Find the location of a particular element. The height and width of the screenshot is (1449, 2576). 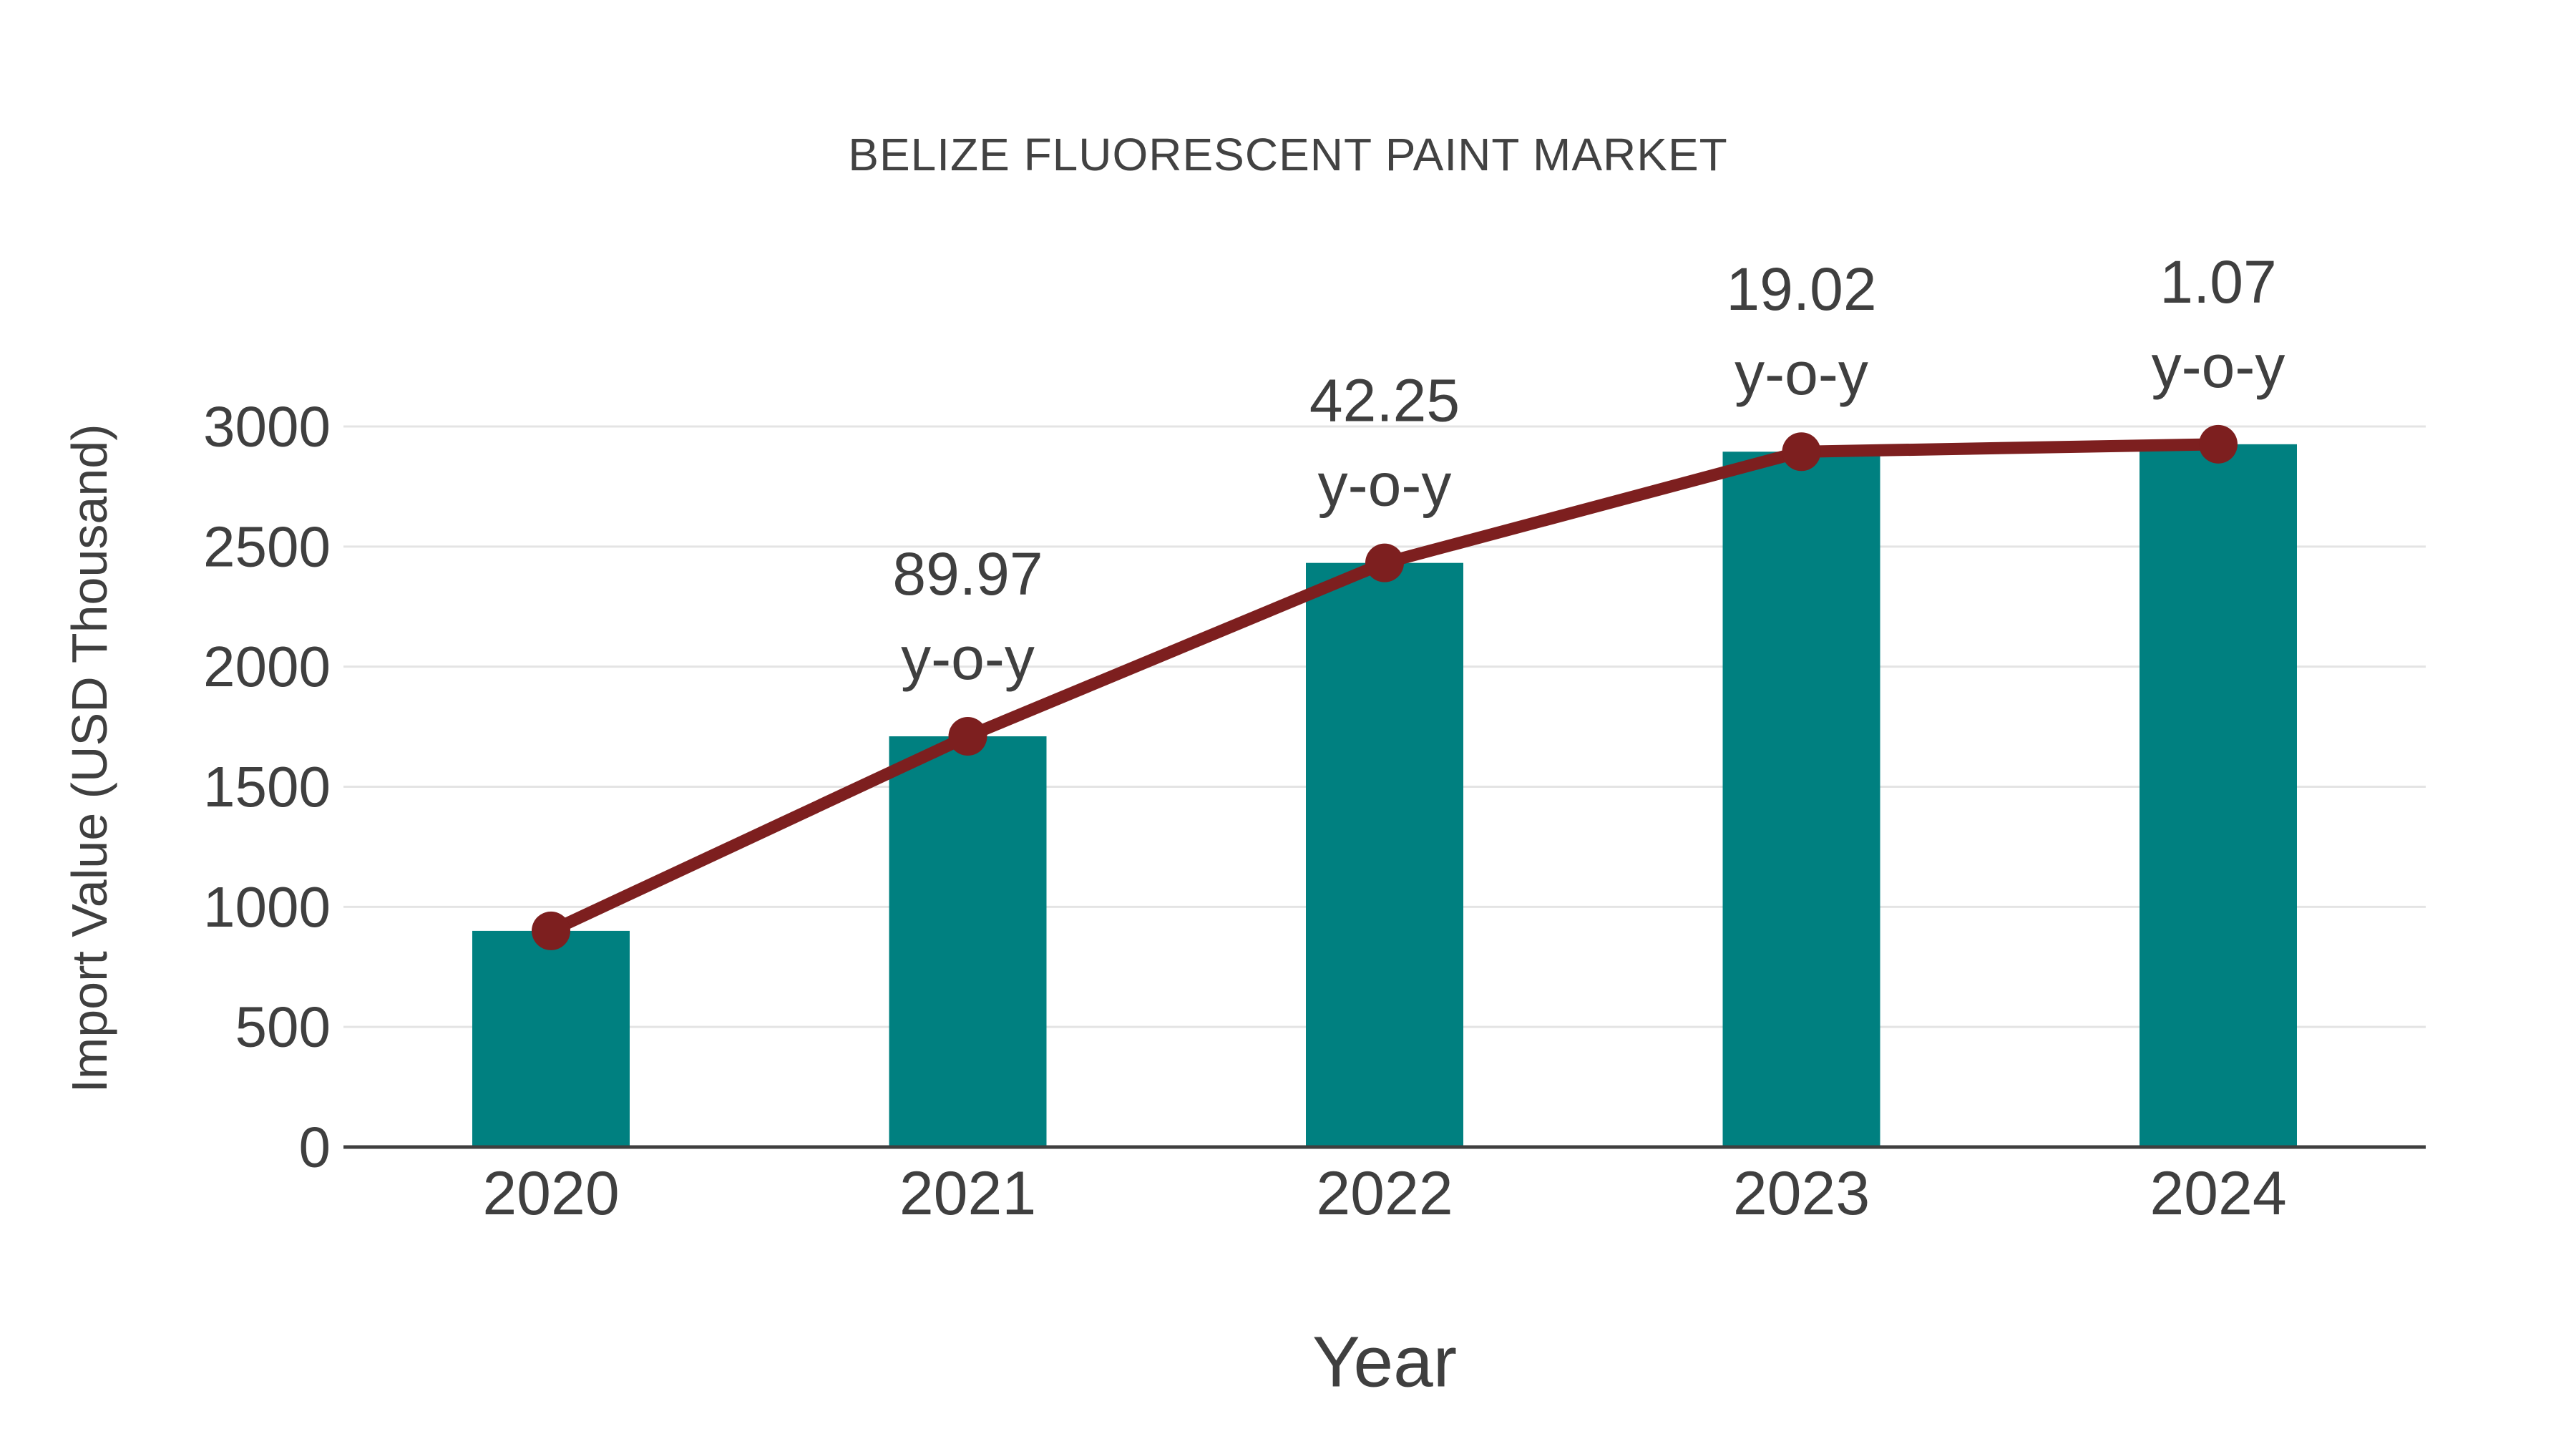

bar-2022 is located at coordinates (1384, 854).